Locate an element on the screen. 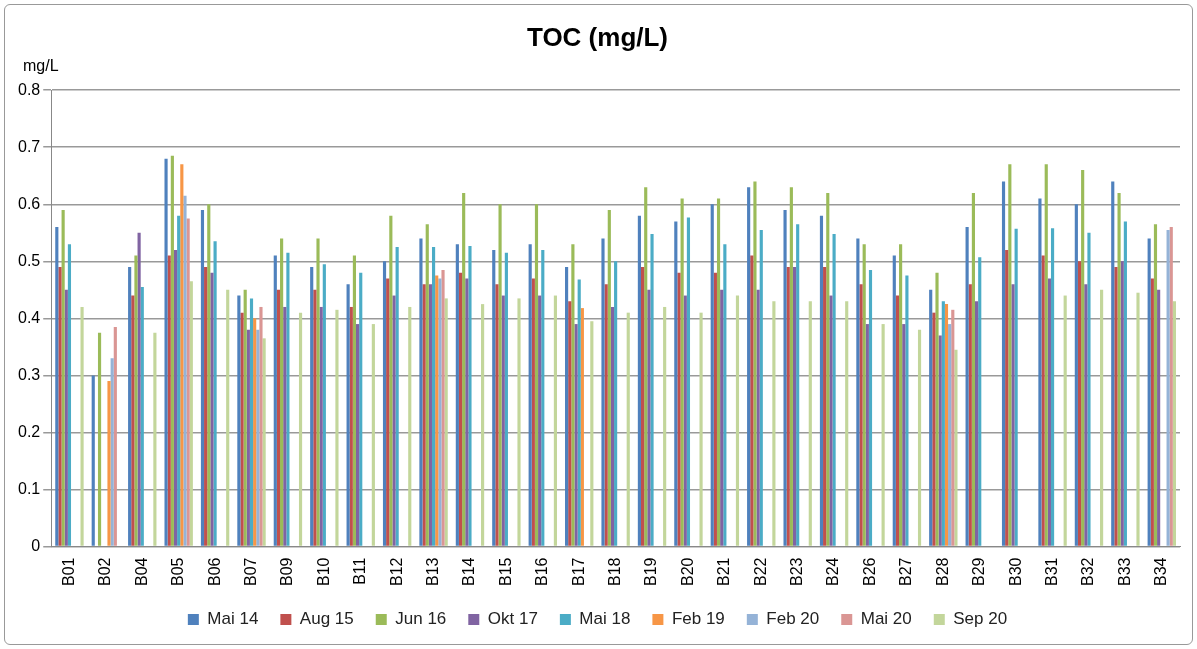 The height and width of the screenshot is (649, 1197). x-tick-label: B06 is located at coordinates (214, 571).